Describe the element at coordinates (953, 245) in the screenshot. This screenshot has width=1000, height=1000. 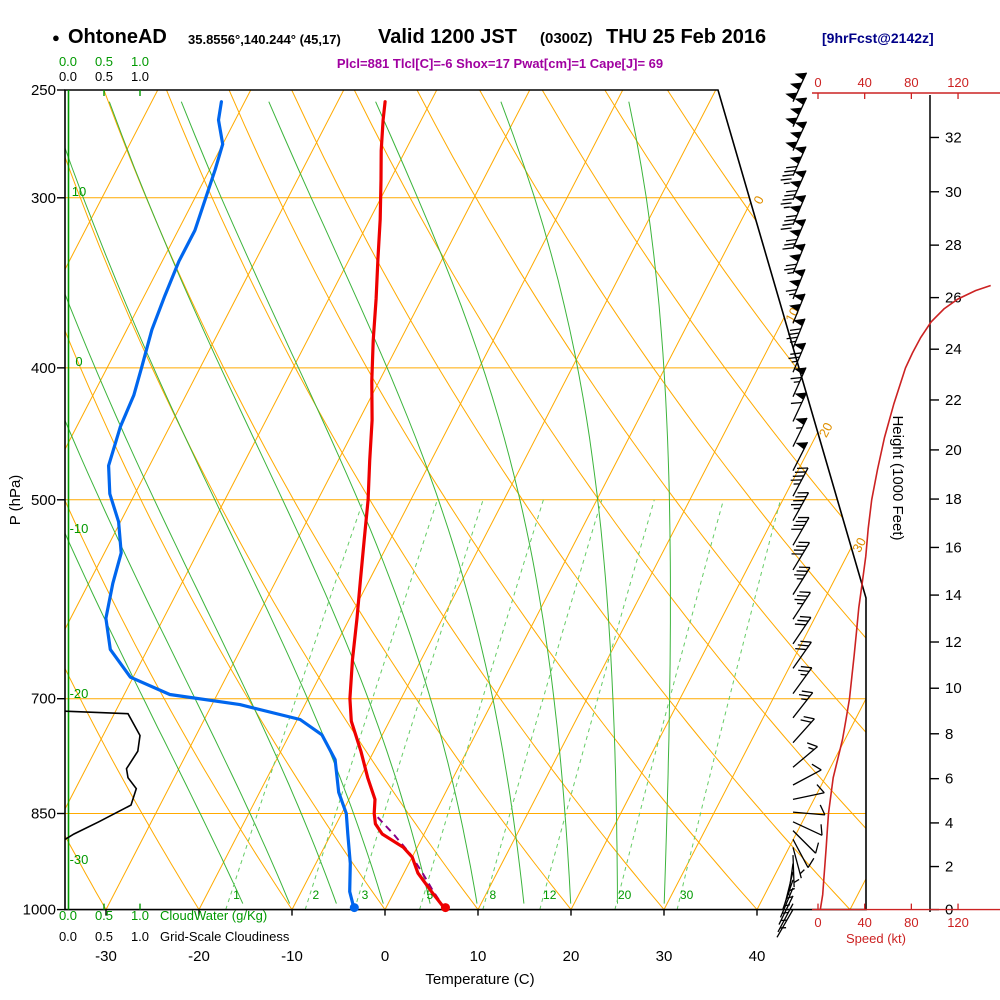
I see `svg-text: 28` at that location.